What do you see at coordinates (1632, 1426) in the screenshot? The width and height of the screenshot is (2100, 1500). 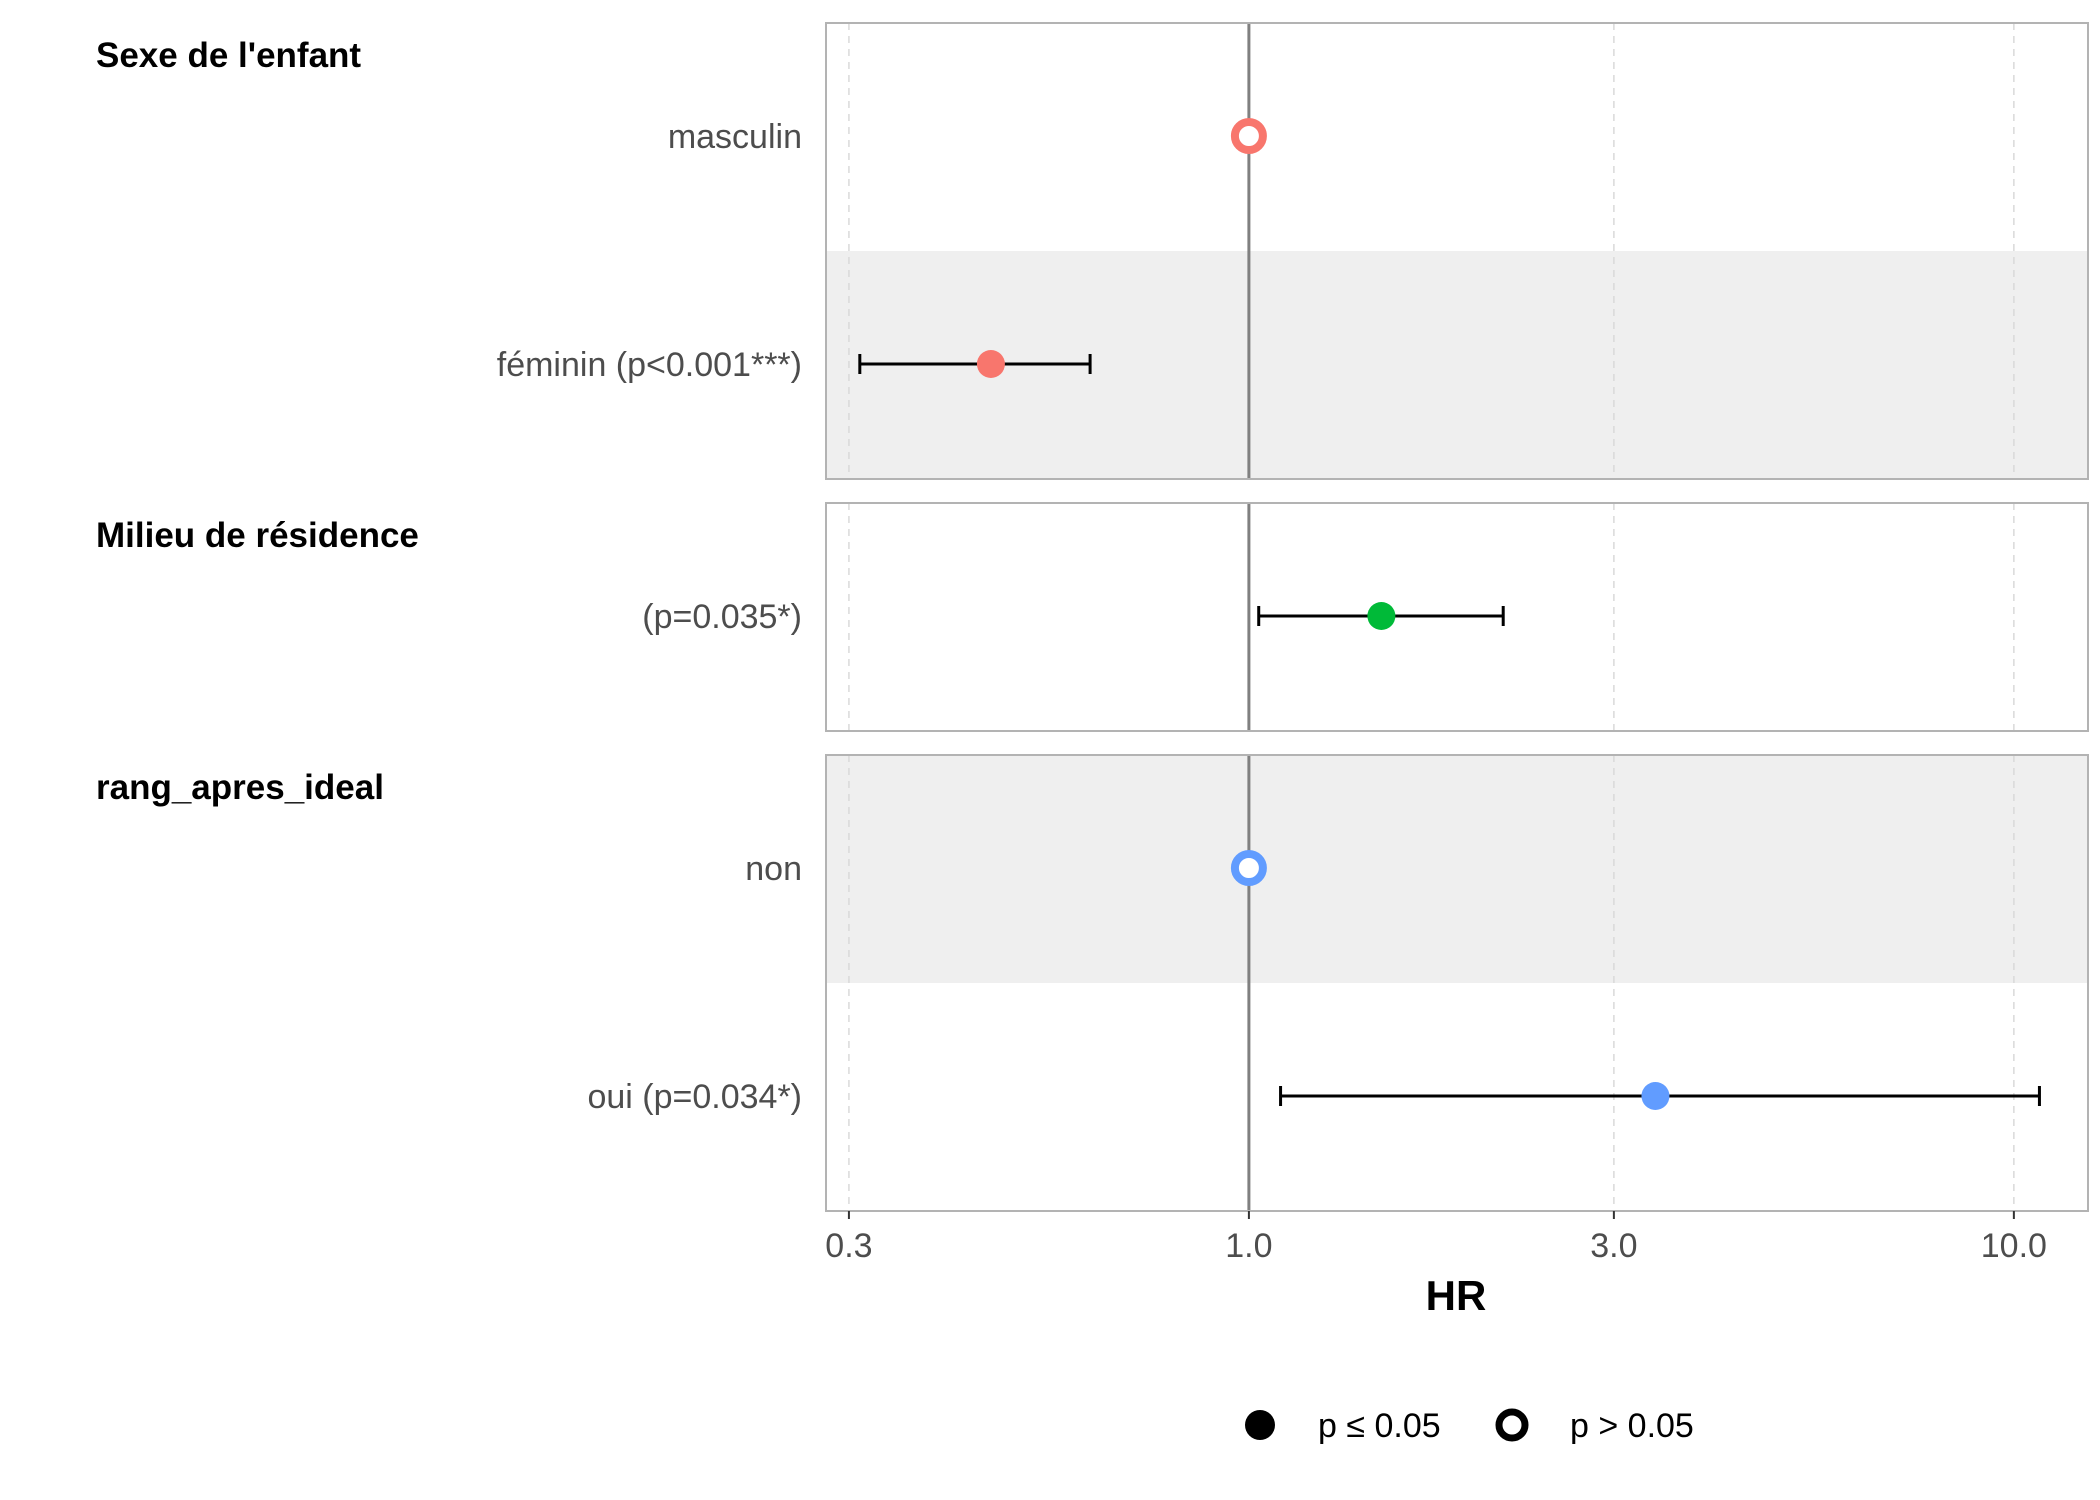 I see `legend-label: p > 0.05` at bounding box center [1632, 1426].